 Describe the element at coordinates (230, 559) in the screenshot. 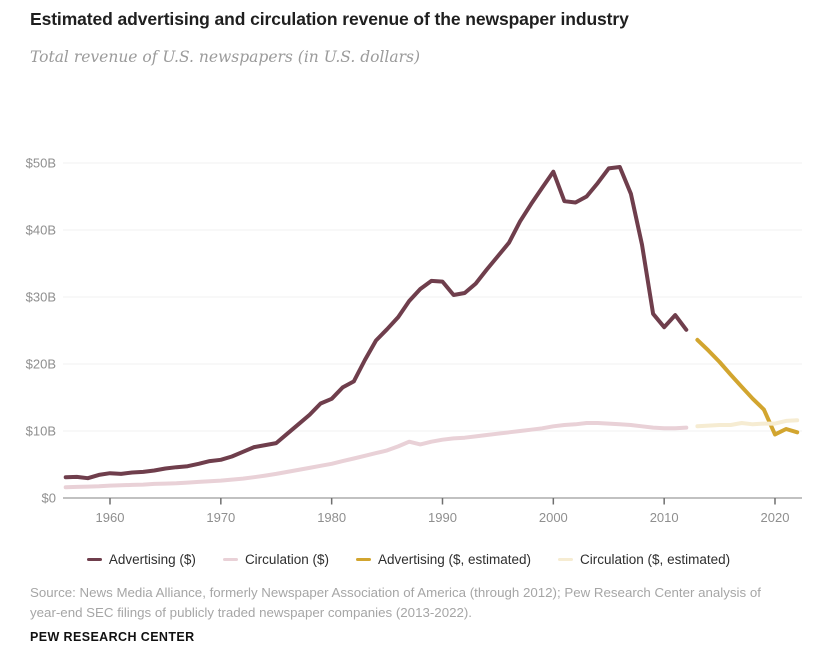

I see `legend-swatch-circulation` at that location.